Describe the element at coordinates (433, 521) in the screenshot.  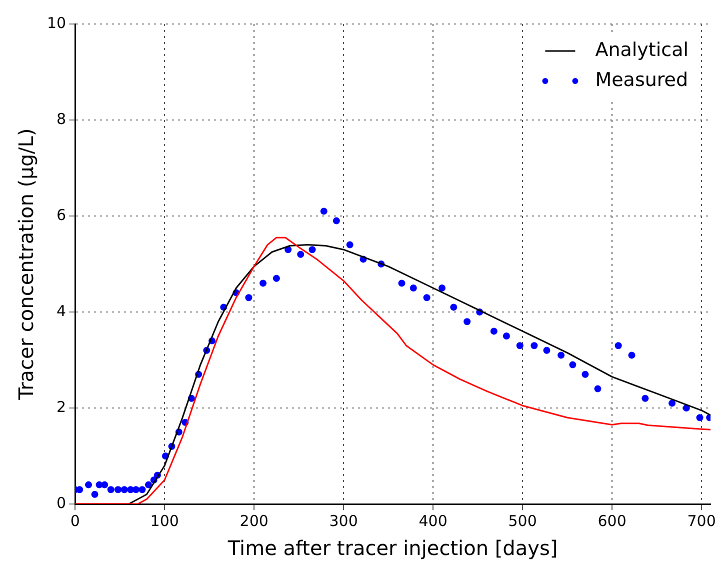
I see `x-tick-label: 400` at that location.